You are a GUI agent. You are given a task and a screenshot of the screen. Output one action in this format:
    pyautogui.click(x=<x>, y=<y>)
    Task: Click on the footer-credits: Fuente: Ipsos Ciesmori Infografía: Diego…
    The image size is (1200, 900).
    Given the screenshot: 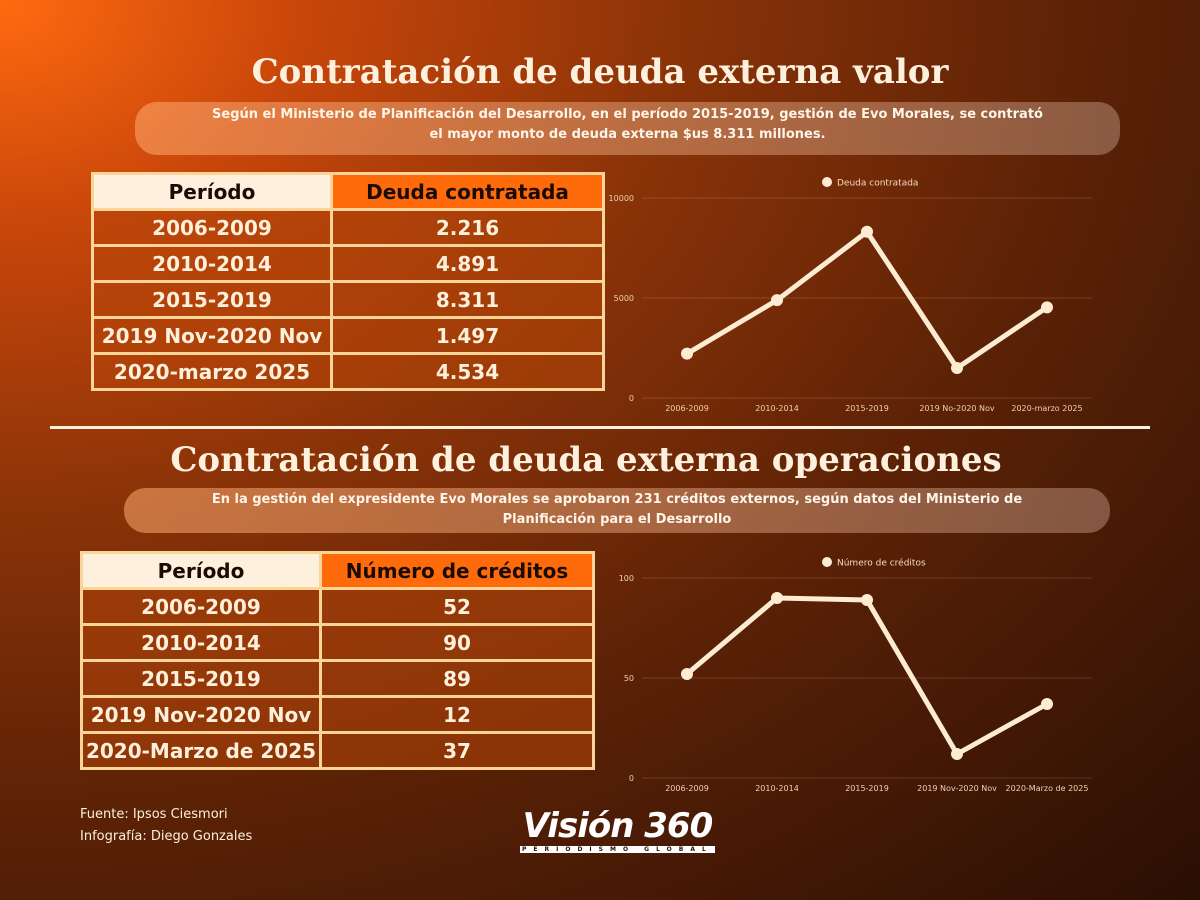 What is the action you would take?
    pyautogui.click(x=166, y=826)
    